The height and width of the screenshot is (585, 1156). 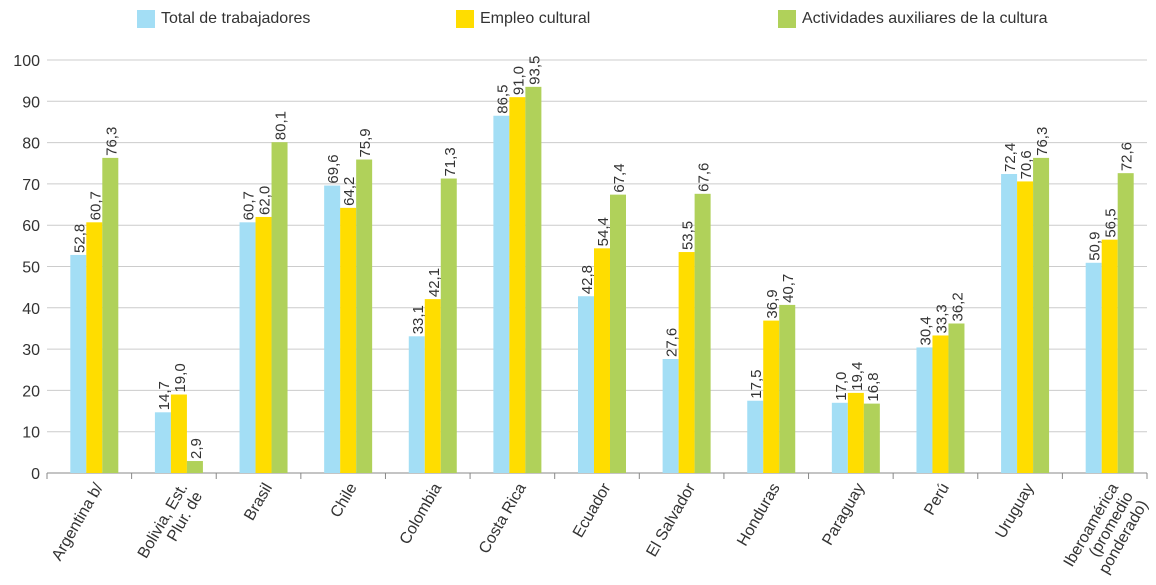 What do you see at coordinates (450, 161) in the screenshot?
I see `data-label: 71,3` at bounding box center [450, 161].